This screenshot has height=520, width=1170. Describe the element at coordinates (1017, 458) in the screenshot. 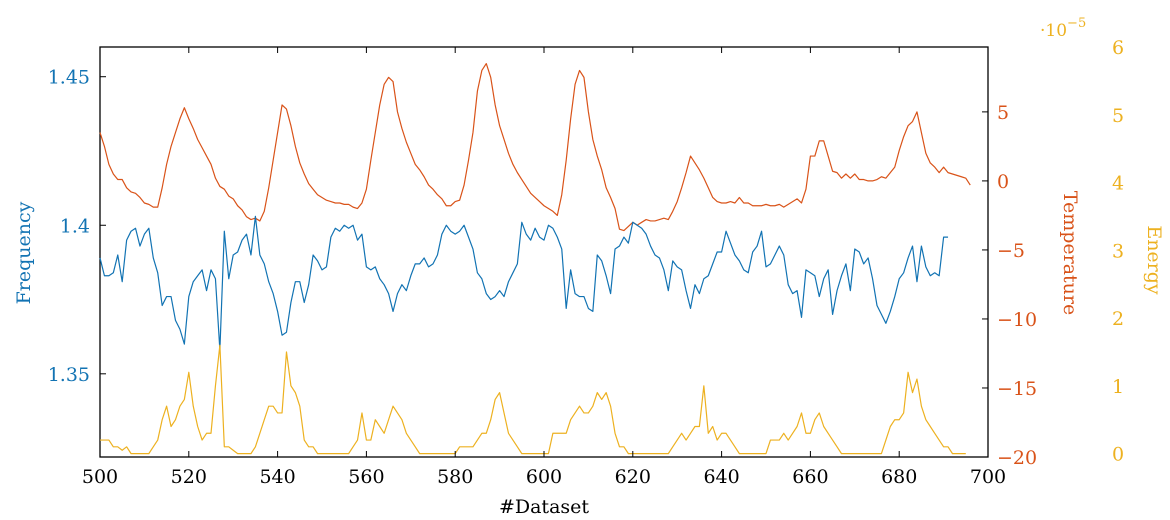

I see `temperature-tick-label: −20` at that location.